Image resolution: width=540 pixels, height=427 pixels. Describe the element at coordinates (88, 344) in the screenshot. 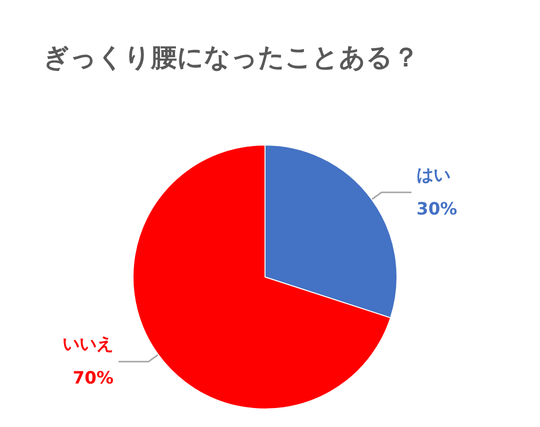

I see `slice-label: いいえ` at that location.